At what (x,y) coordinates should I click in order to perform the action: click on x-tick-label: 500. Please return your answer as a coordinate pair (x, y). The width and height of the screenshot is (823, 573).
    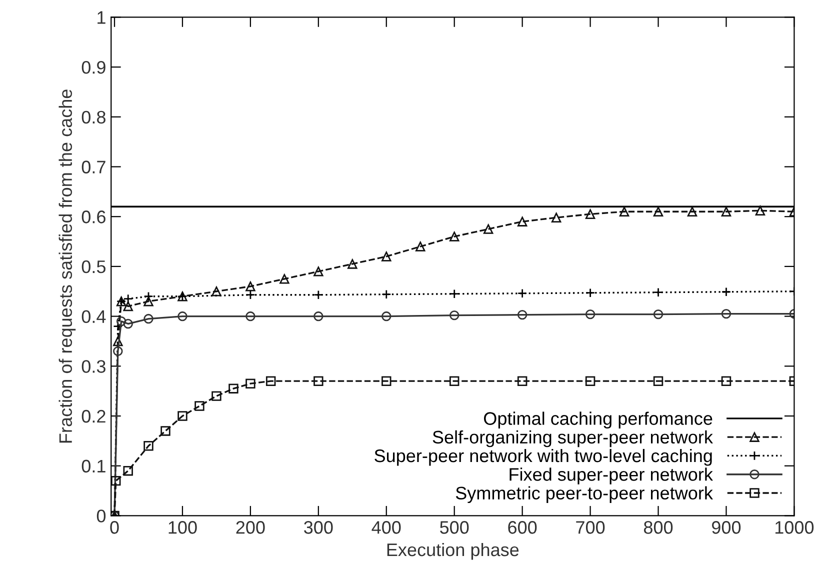
    Looking at the image, I should click on (454, 527).